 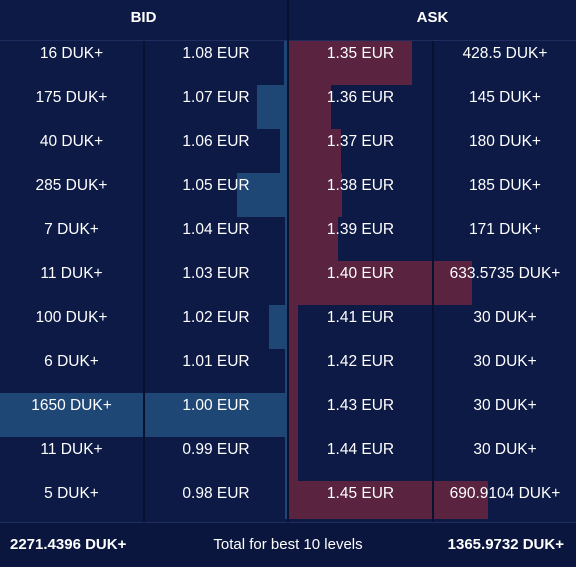 What do you see at coordinates (216, 449) in the screenshot?
I see `bid-price: 0.99 EUR` at bounding box center [216, 449].